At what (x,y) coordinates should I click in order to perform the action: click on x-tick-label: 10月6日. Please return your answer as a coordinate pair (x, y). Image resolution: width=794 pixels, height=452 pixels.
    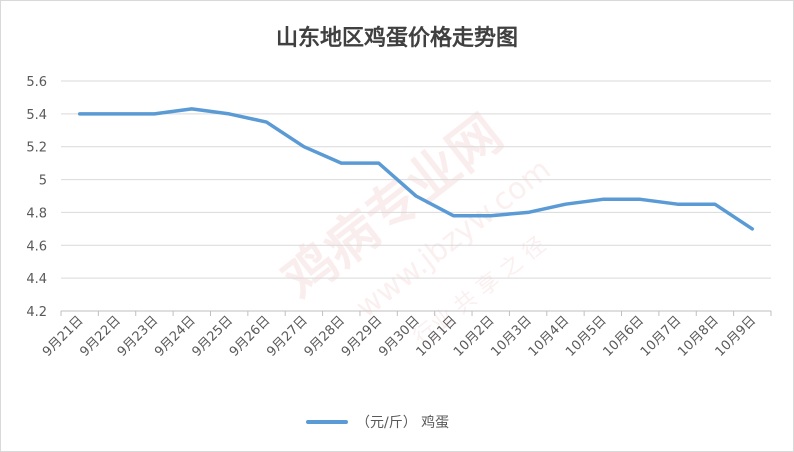
    Looking at the image, I should click on (623, 336).